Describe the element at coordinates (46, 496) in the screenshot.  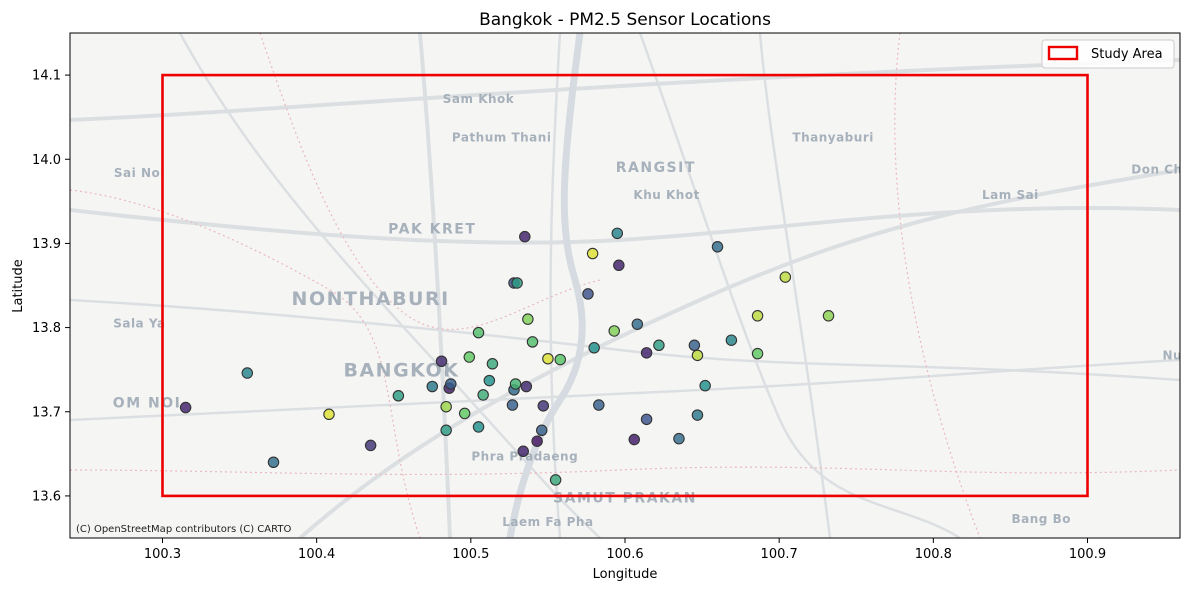
I see `y-tick-label: 13.6` at that location.